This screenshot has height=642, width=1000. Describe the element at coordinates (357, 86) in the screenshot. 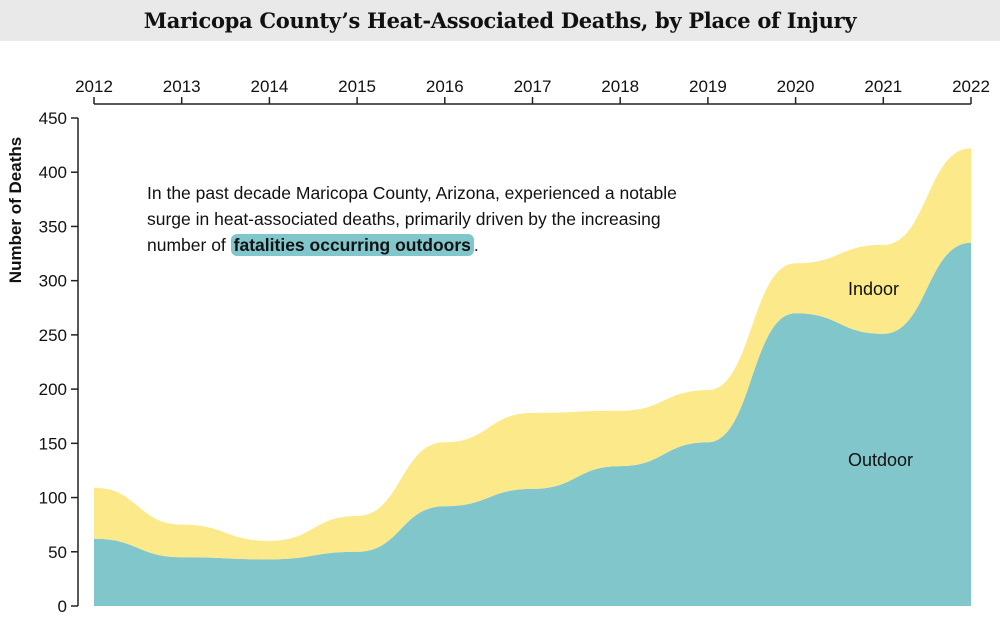

I see `x-tick-label: 2015` at that location.